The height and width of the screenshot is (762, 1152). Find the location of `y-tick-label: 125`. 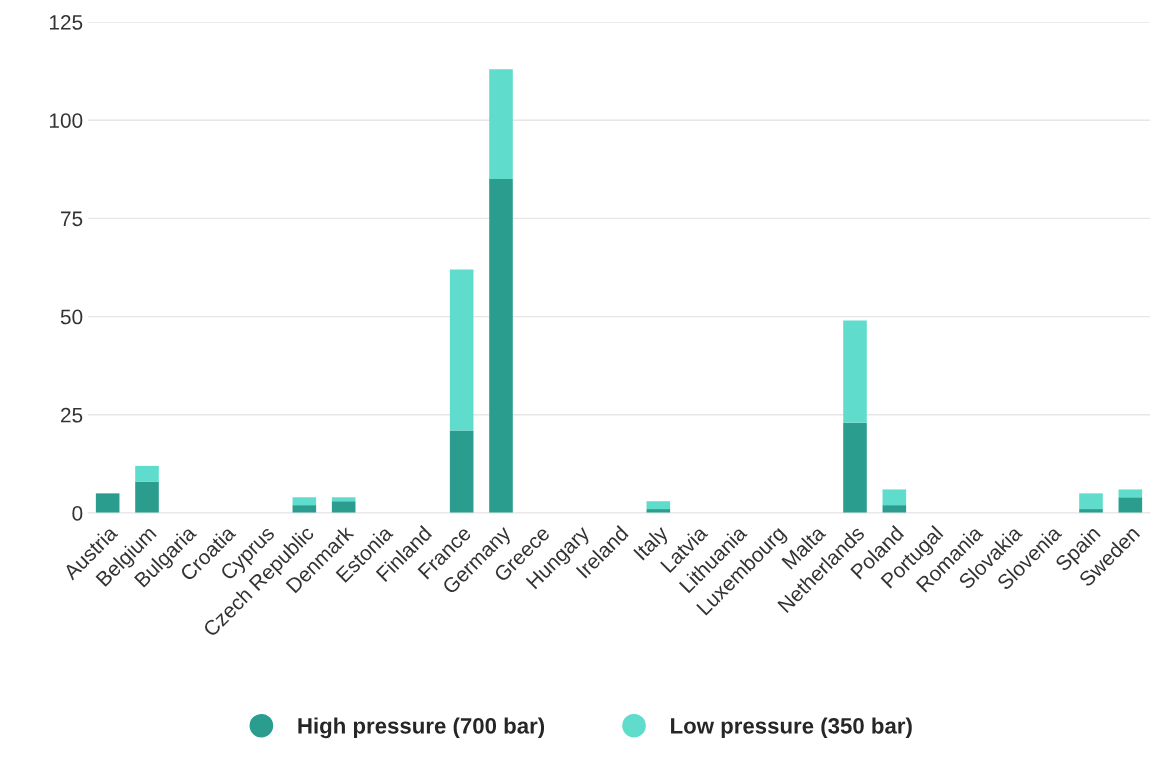

y-tick-label: 125 is located at coordinates (66, 22).